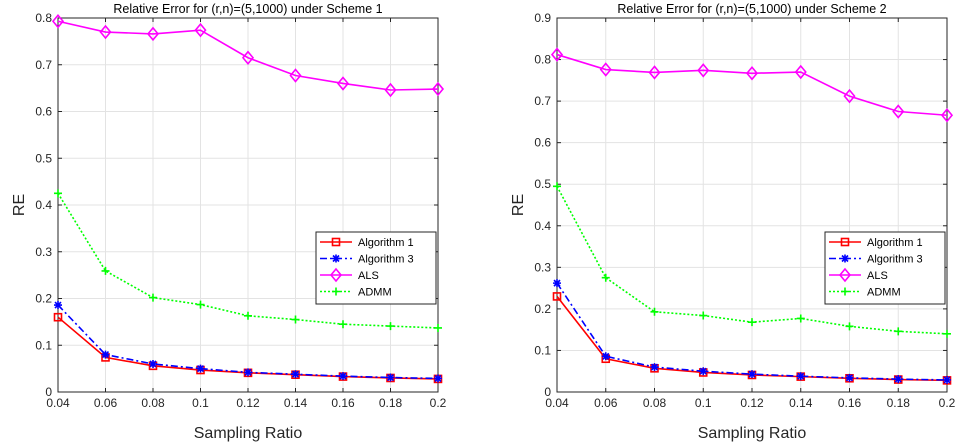  What do you see at coordinates (877, 276) in the screenshot?
I see `legend-label: ALS` at bounding box center [877, 276].